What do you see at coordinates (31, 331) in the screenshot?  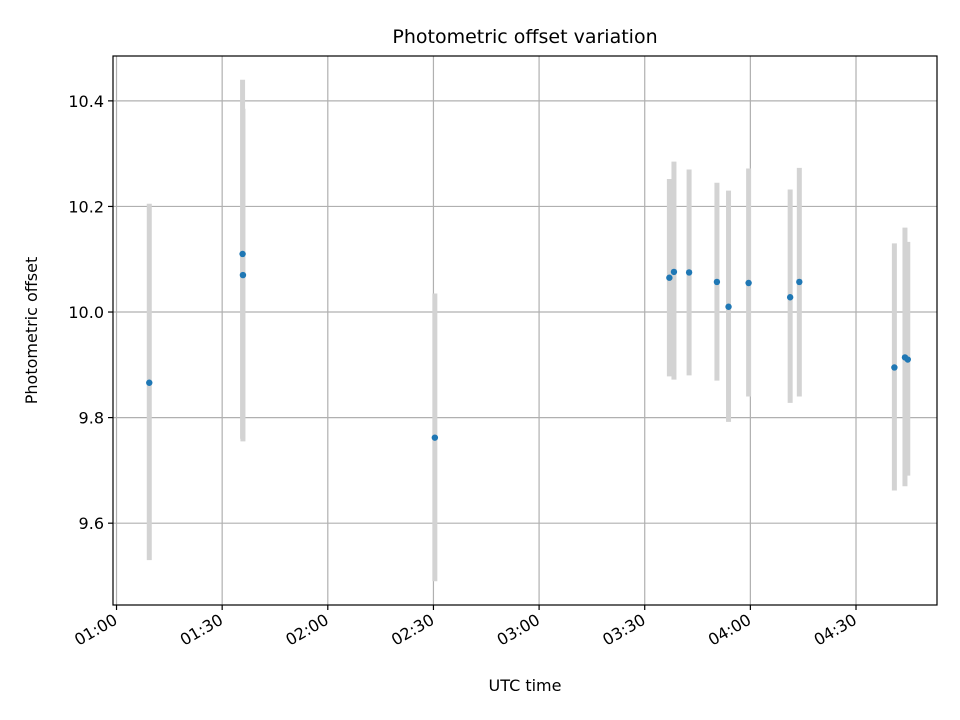 I see `y-axis-label: Photometric offset` at bounding box center [31, 331].